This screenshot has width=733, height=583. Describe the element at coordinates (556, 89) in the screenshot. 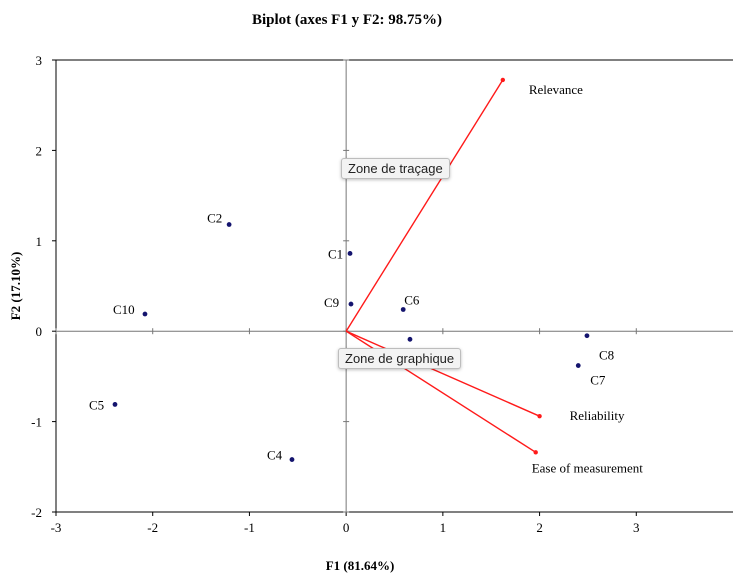

I see `variable-label: Relevance` at that location.